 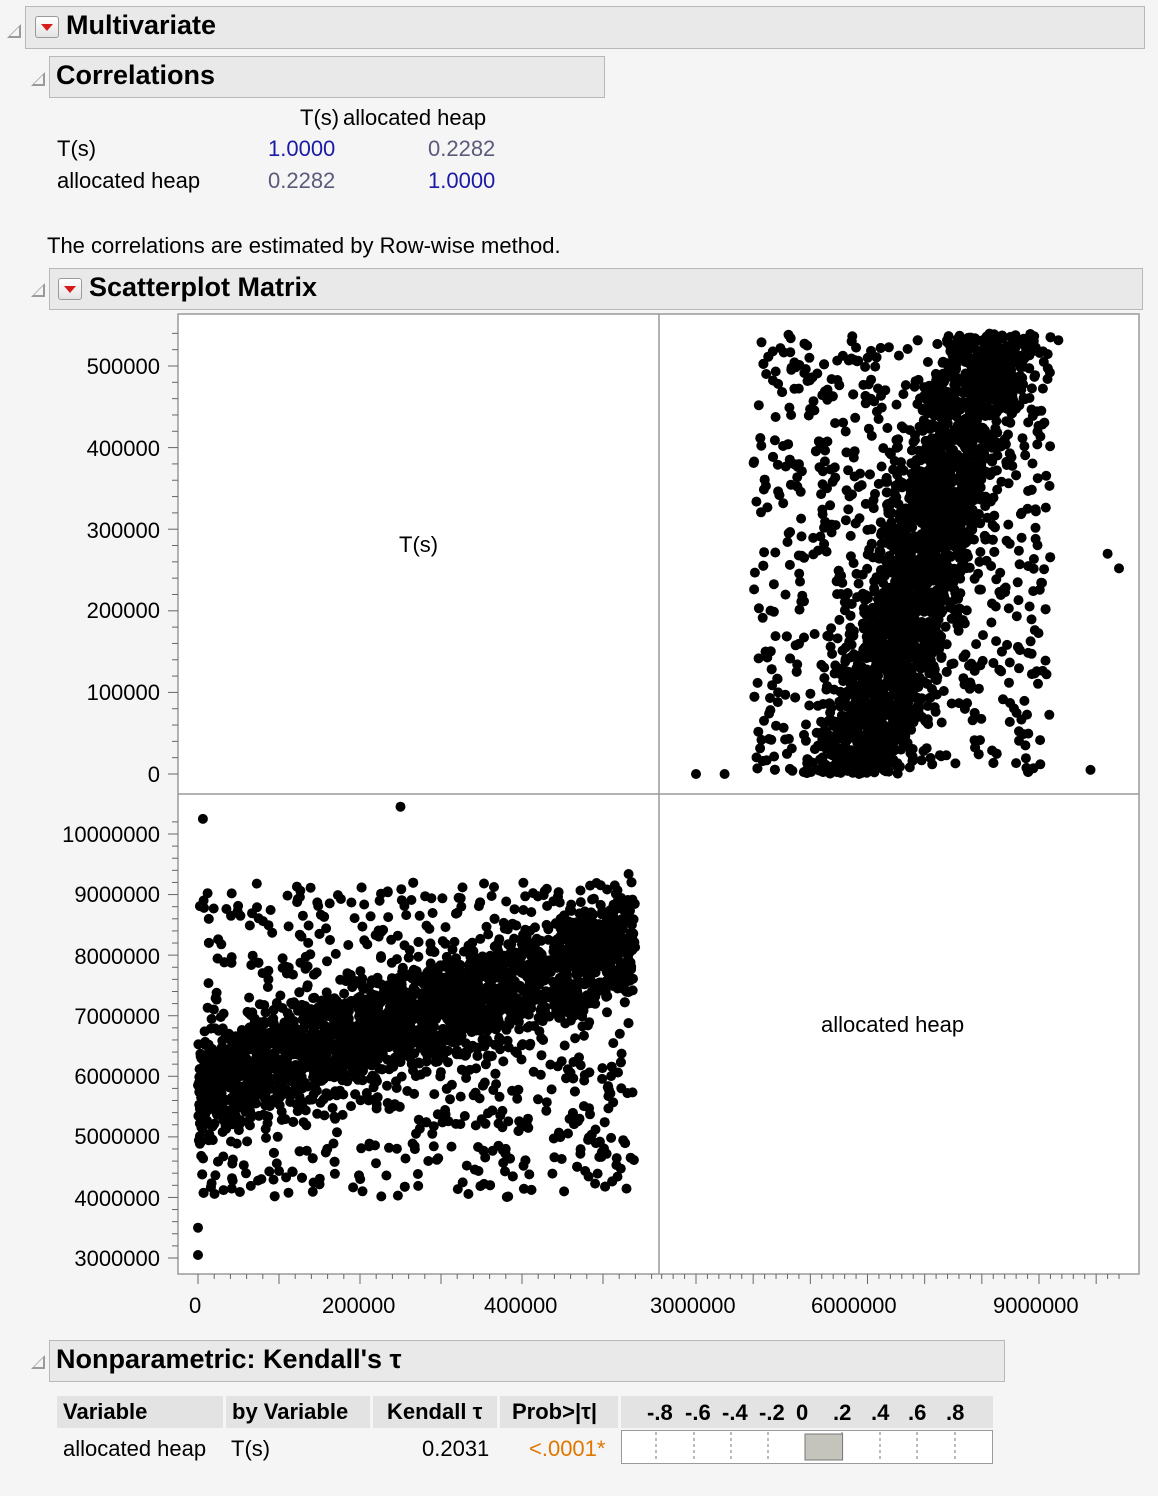 I want to click on y-tick-heap: 6000000, so click(x=117, y=1076).